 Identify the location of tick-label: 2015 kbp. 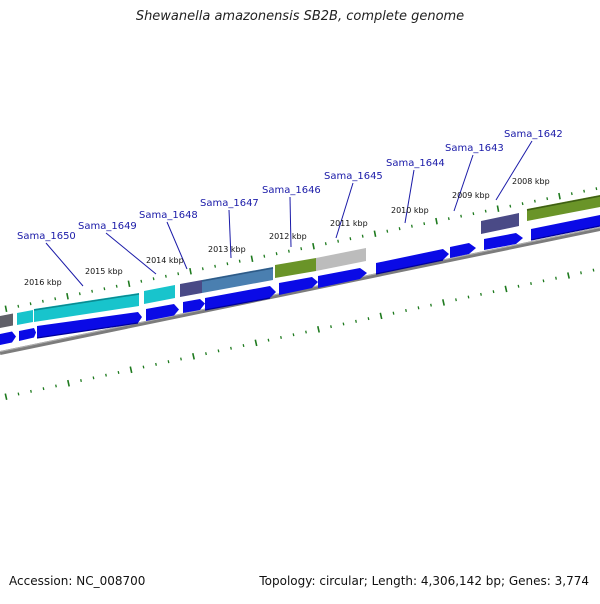
(104, 271).